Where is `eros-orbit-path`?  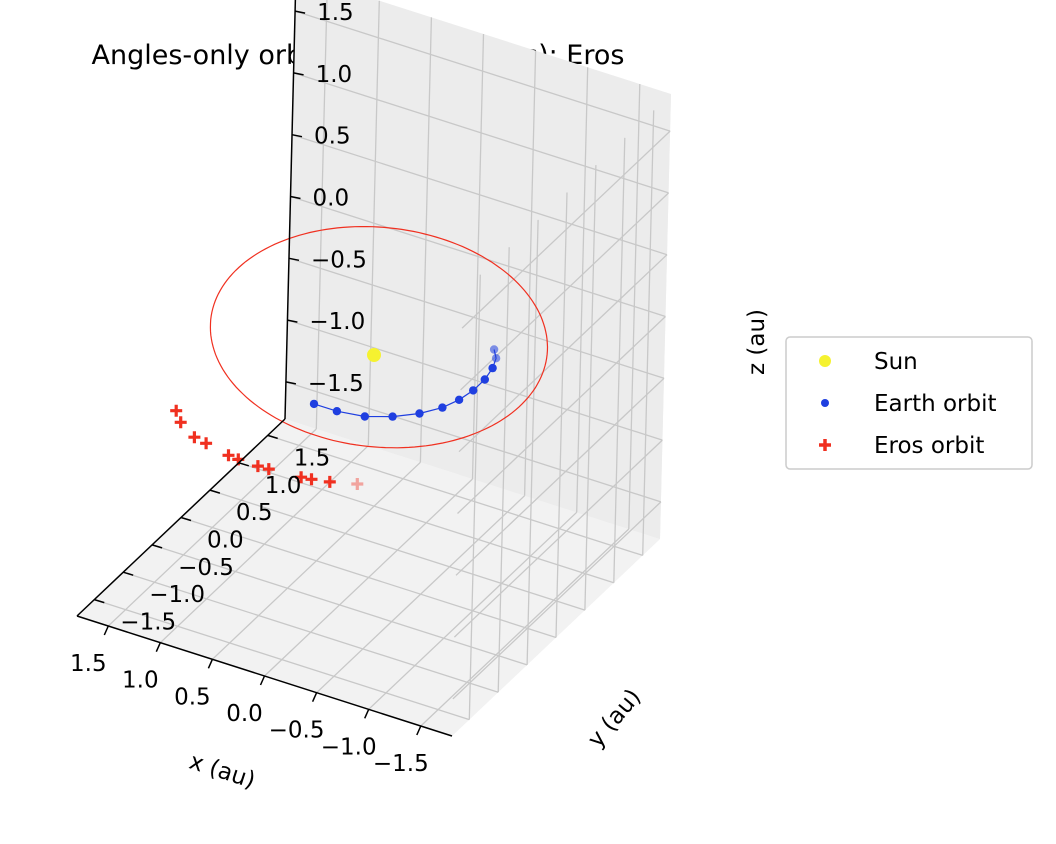 eros-orbit-path is located at coordinates (379, 337).